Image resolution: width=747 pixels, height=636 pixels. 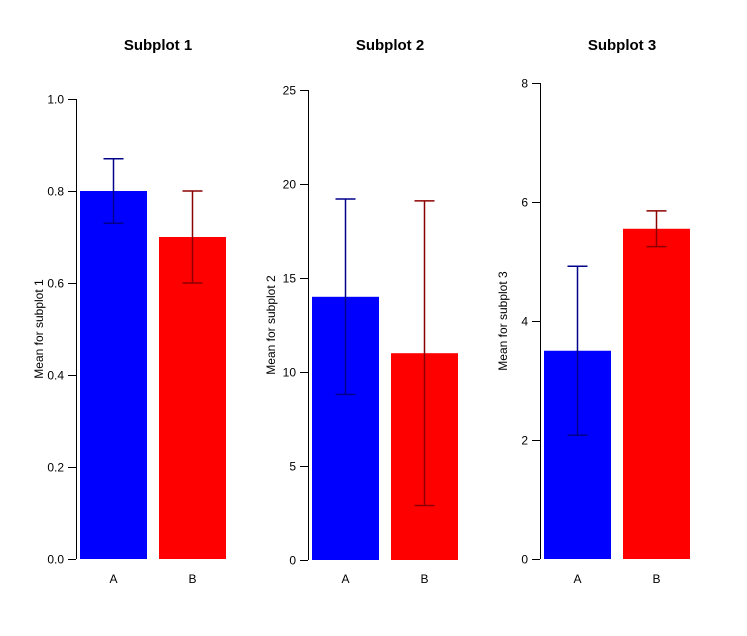 What do you see at coordinates (503, 321) in the screenshot?
I see `y-axis-label: Mean for subplot 3` at bounding box center [503, 321].